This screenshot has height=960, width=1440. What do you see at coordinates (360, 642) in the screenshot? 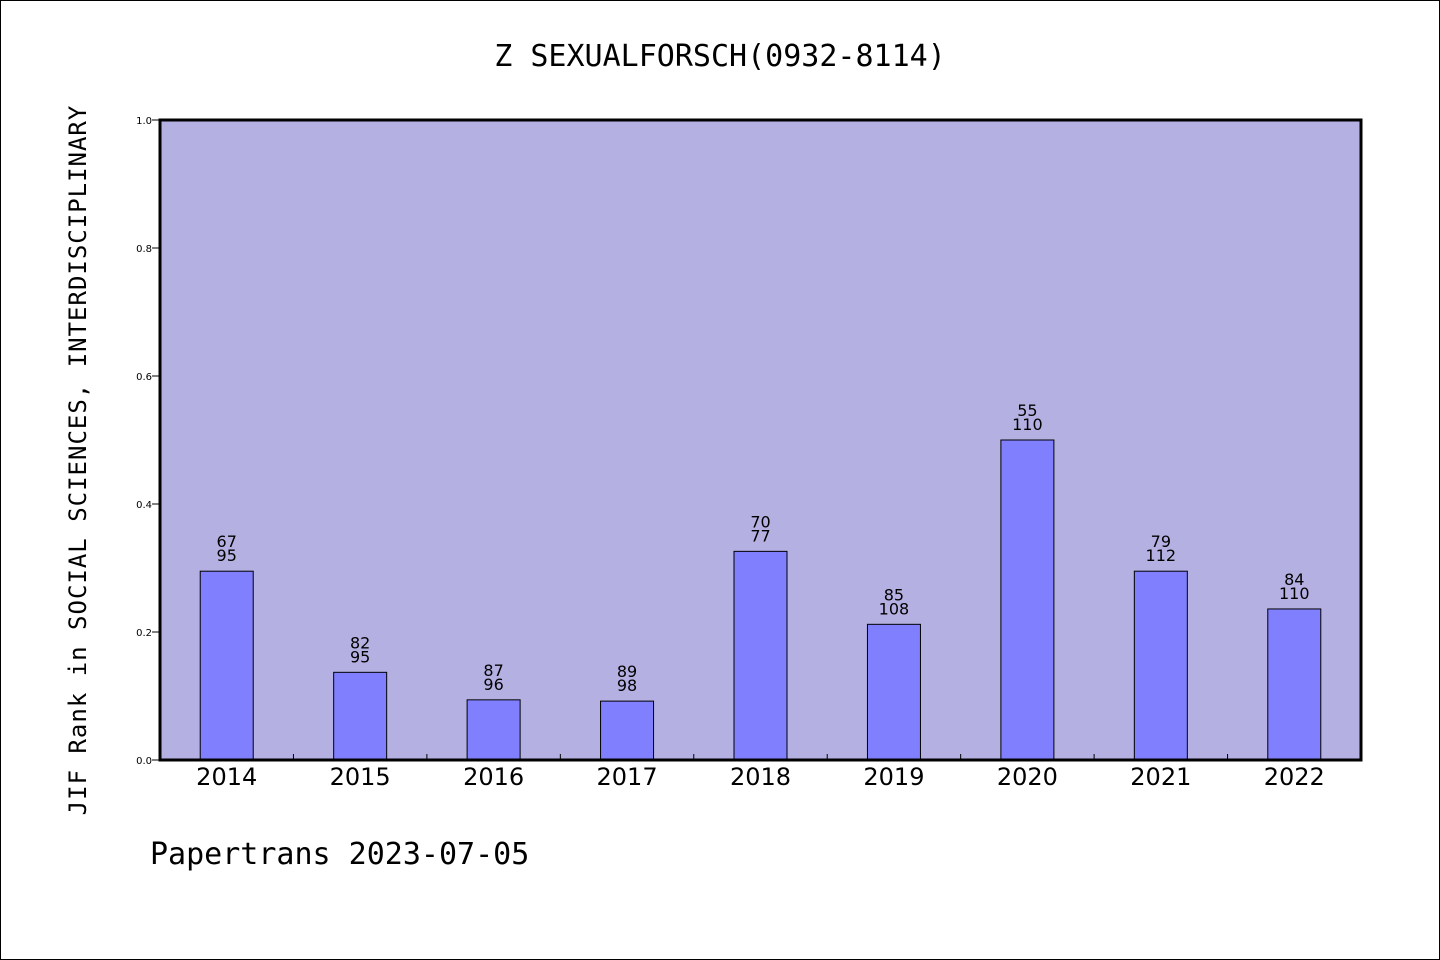
I see `data-label-rank: 82` at bounding box center [360, 642].